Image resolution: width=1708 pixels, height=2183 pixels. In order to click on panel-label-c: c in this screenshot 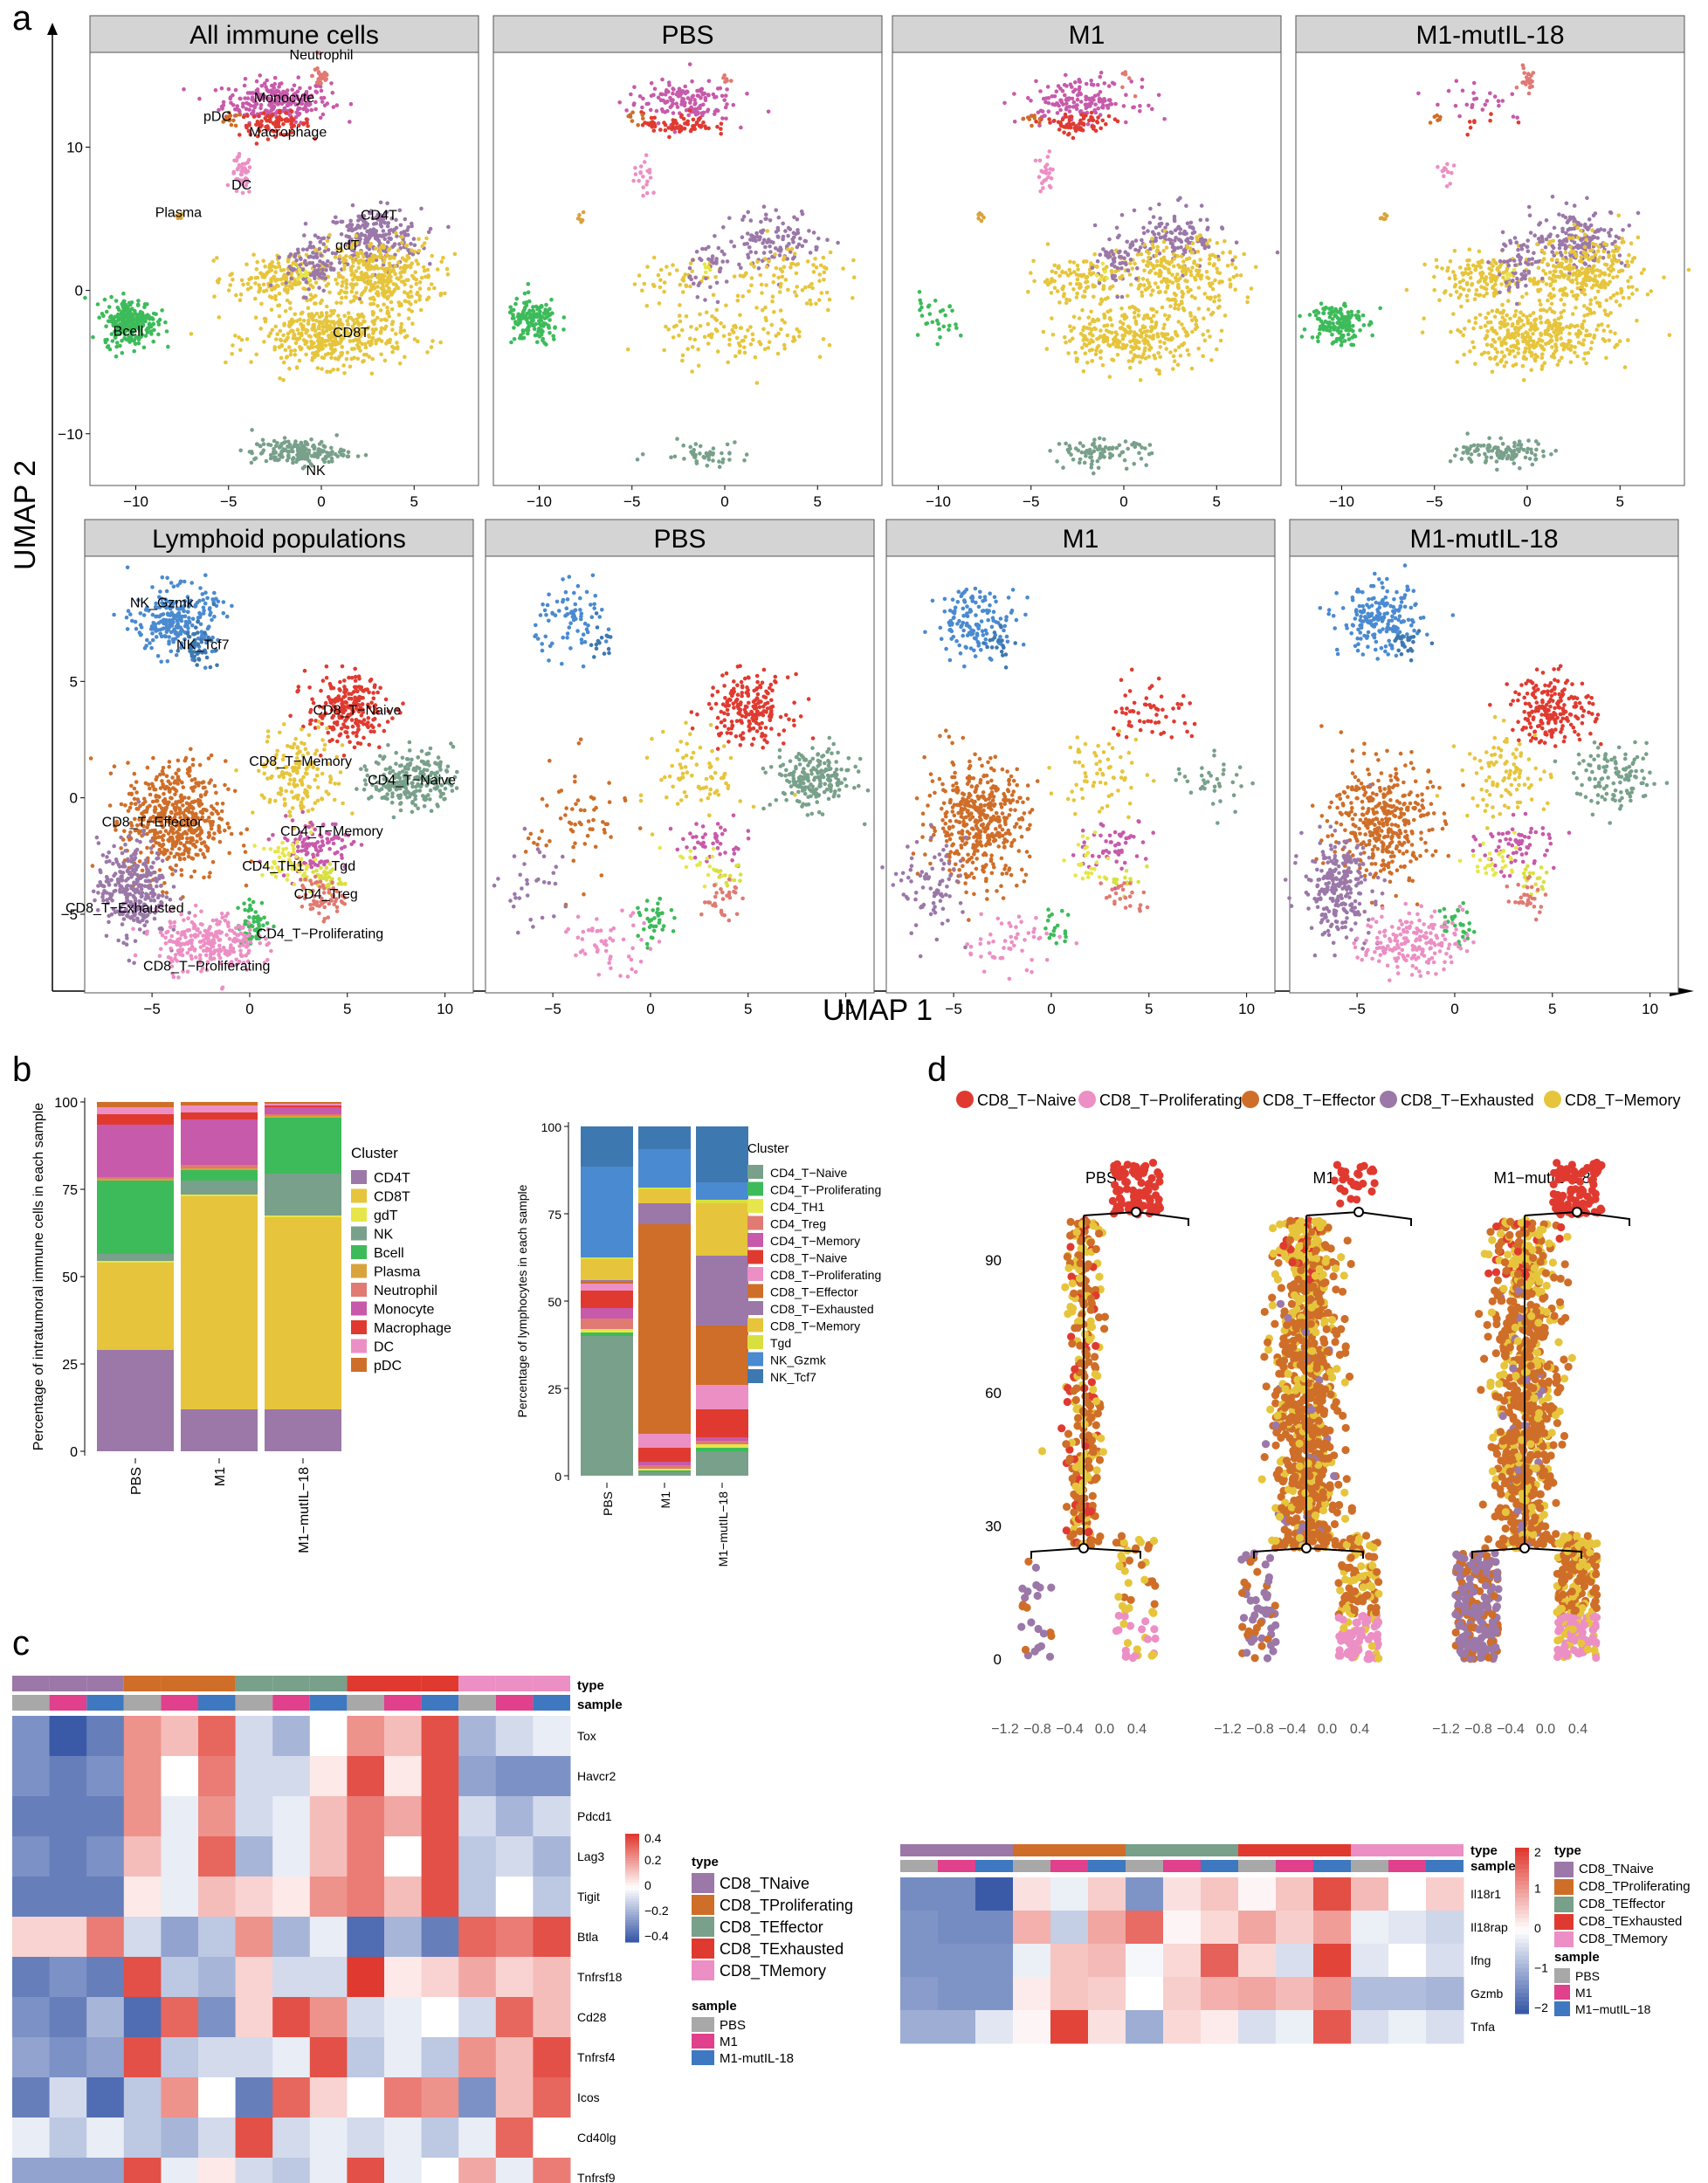, I will do `click(21, 1643)`.